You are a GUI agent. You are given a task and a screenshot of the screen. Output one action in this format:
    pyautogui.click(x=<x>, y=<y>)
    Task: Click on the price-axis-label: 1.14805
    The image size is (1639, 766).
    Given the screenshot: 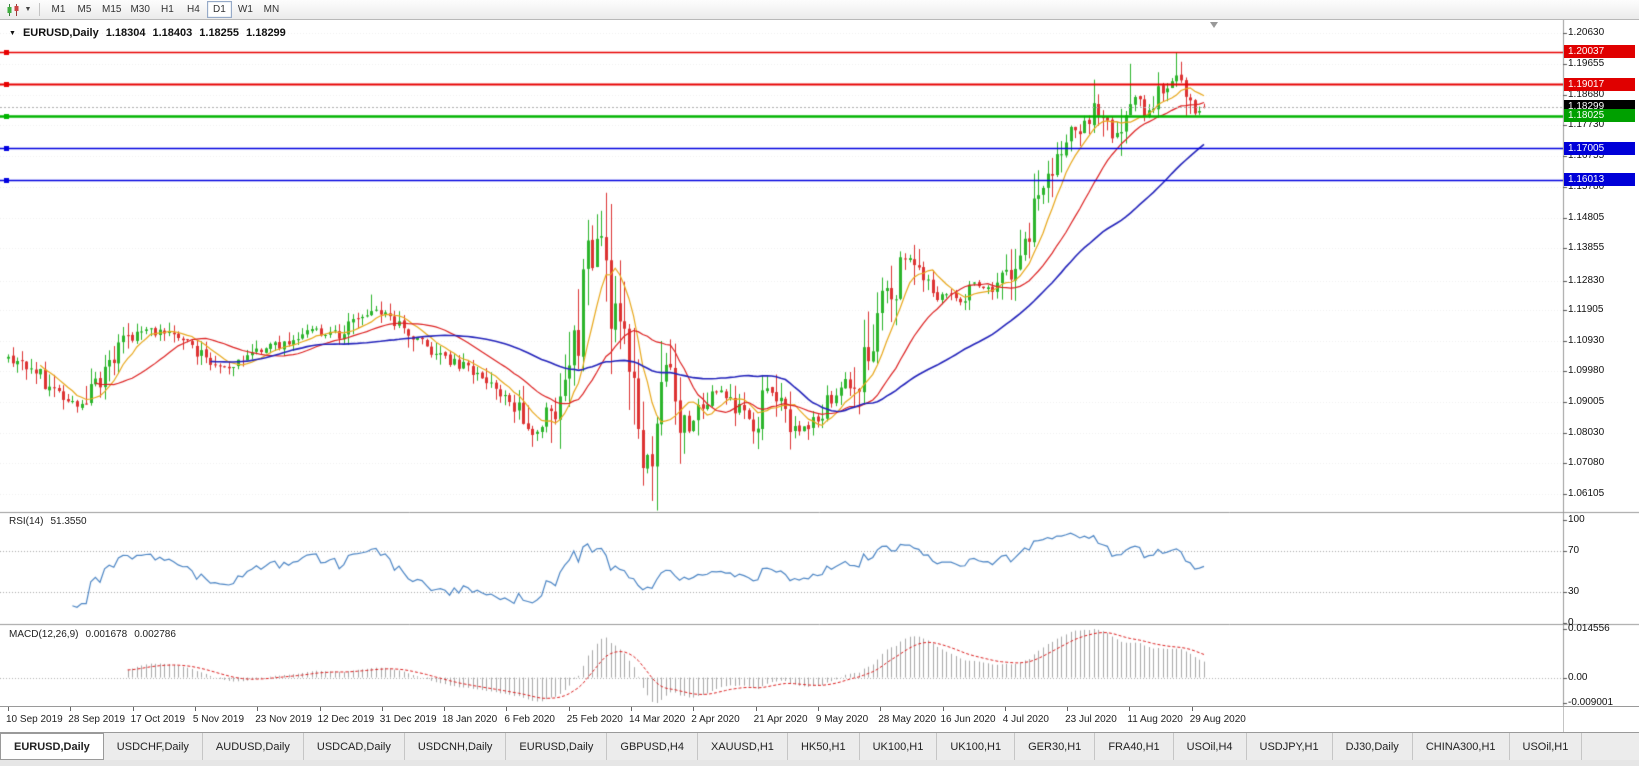 What is the action you would take?
    pyautogui.click(x=1586, y=217)
    